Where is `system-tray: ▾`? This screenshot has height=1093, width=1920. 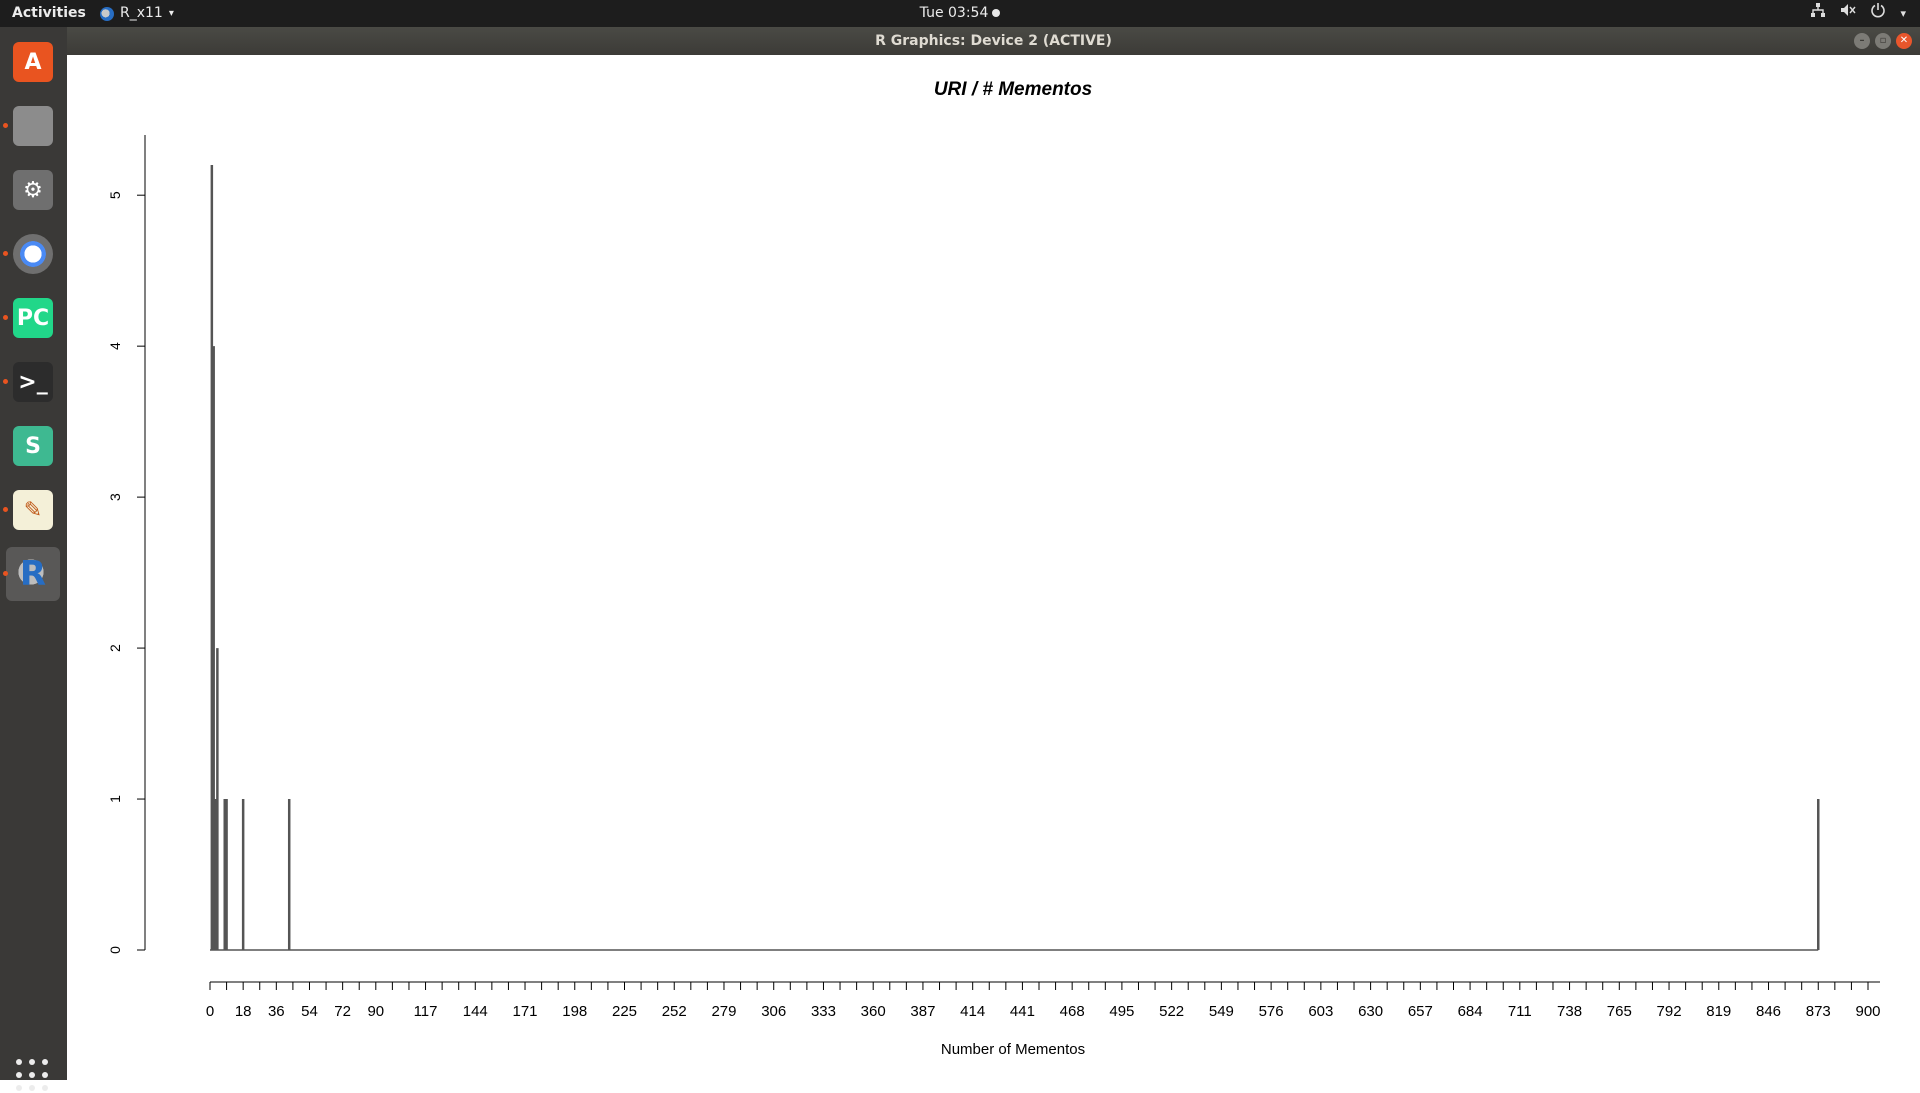
system-tray: ▾ is located at coordinates (1858, 13).